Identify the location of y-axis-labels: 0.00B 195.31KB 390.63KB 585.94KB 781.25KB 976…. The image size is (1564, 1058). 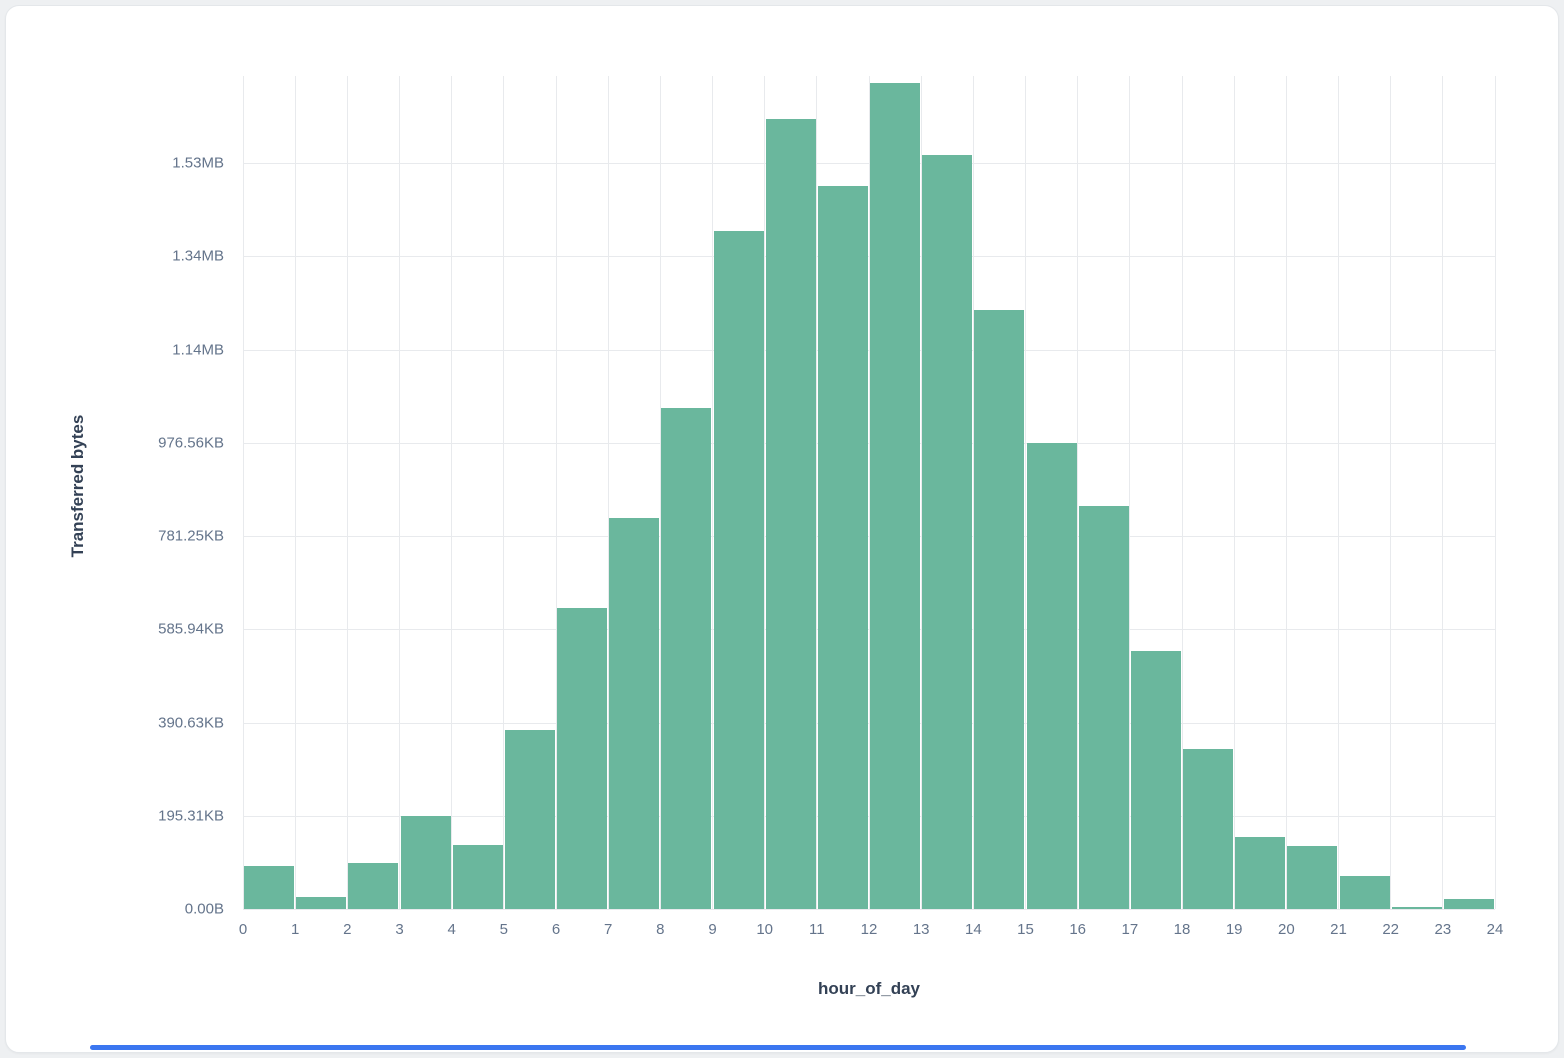
(115, 497).